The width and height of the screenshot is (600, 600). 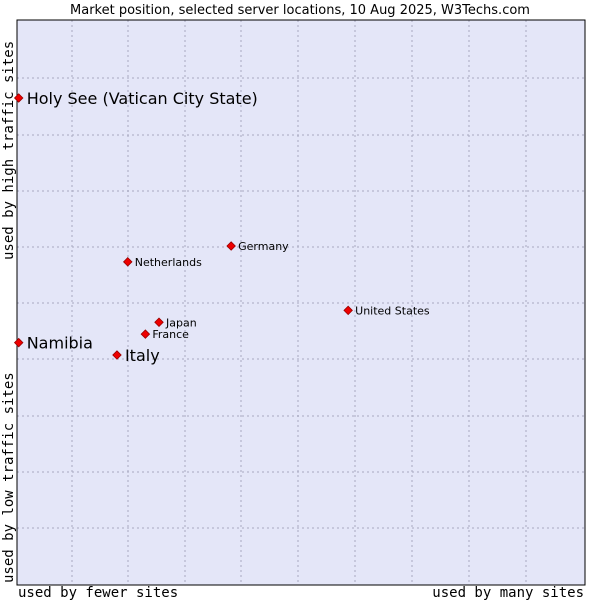 I want to click on point-marker-germany, so click(x=231, y=246).